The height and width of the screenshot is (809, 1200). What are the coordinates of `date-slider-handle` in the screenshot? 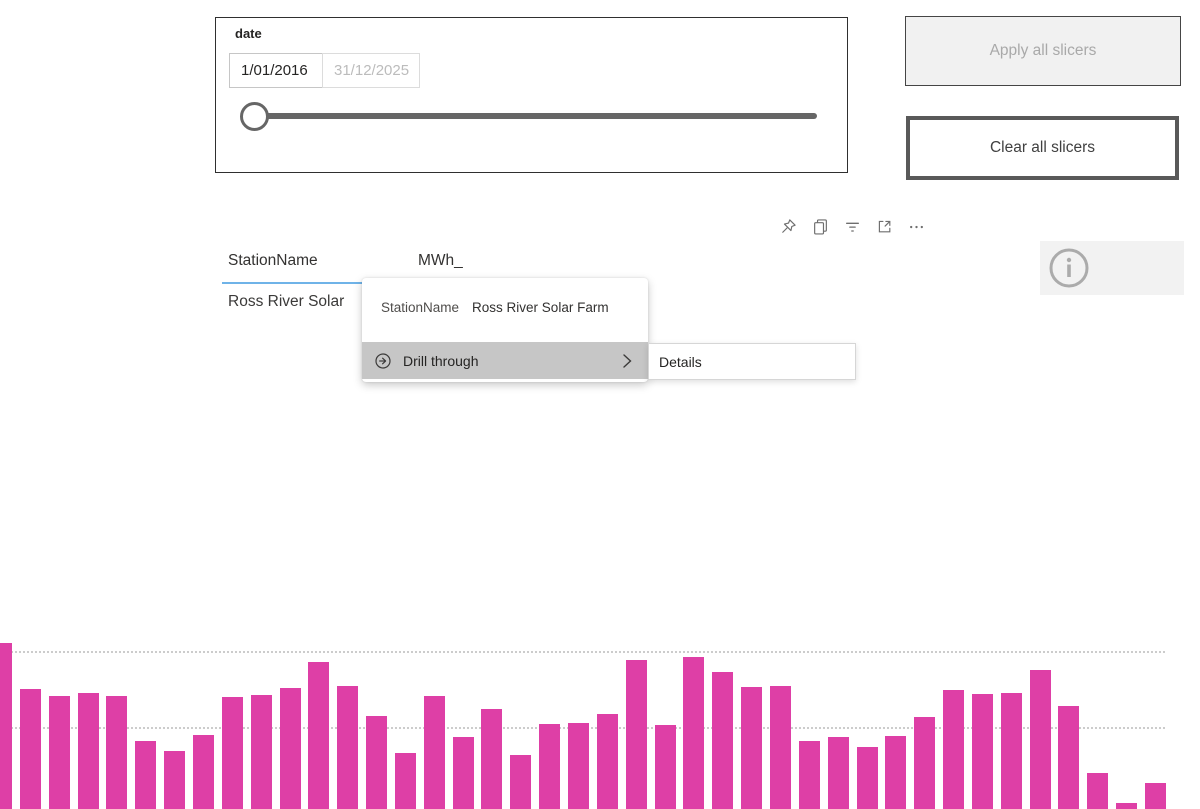 It's located at (254, 116).